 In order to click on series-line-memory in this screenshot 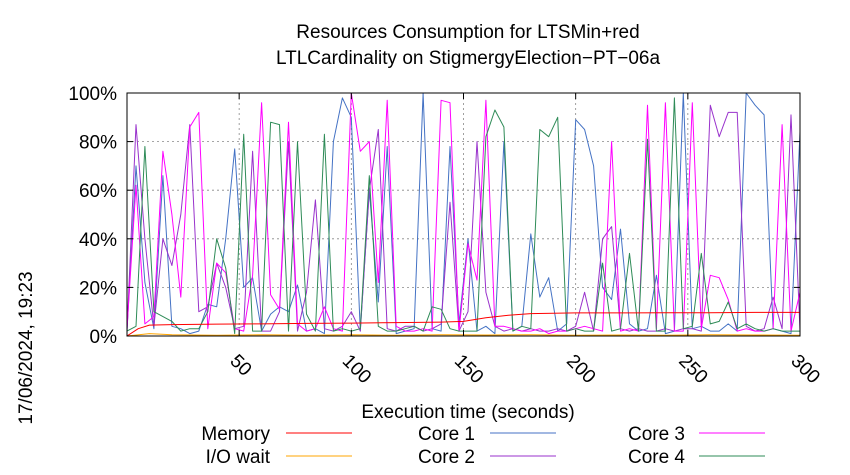, I will do `click(463, 324)`.